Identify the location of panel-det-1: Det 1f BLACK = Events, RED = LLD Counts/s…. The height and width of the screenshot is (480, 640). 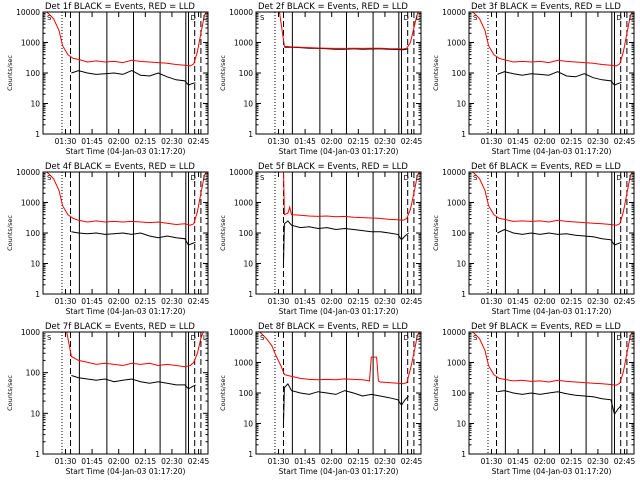
(108, 79).